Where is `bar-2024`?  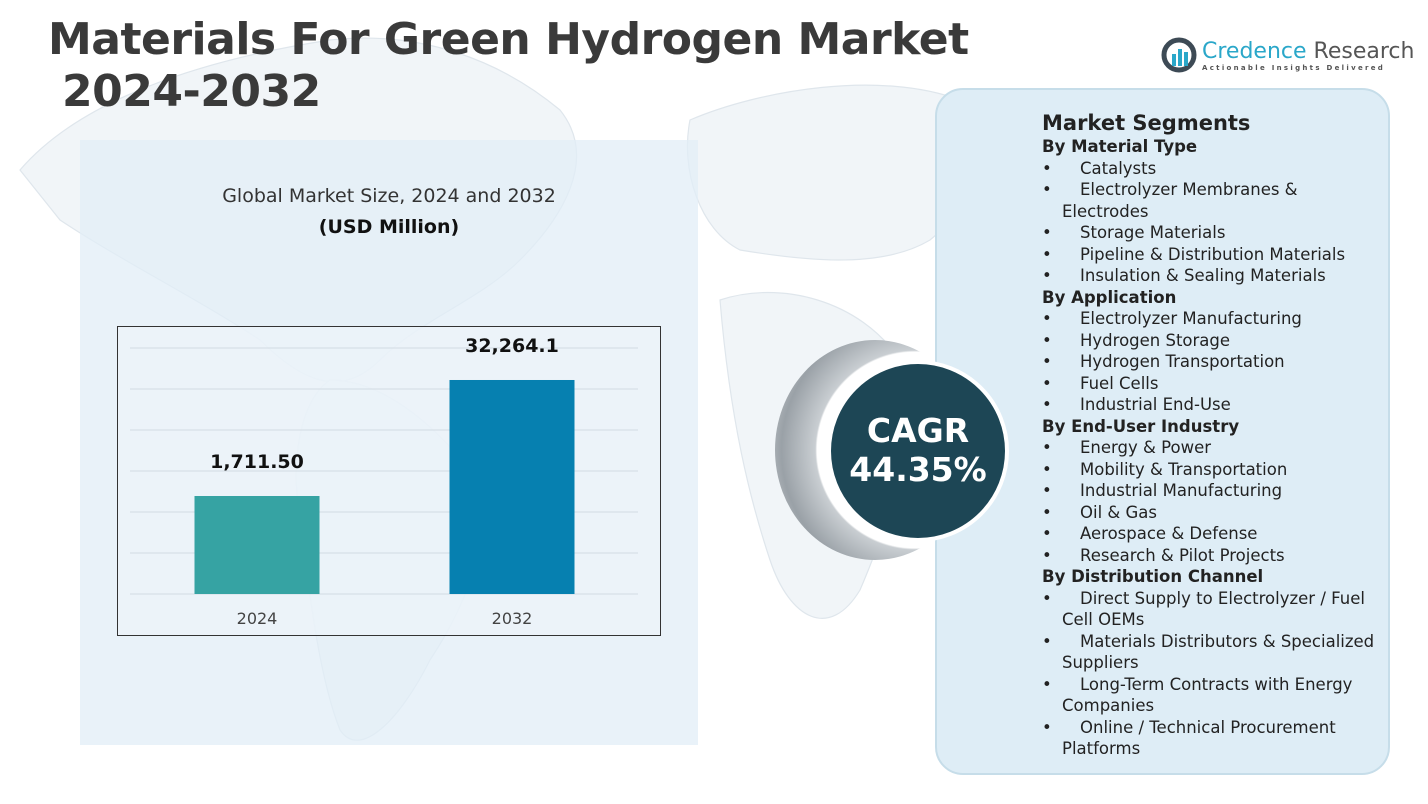 bar-2024 is located at coordinates (257, 545).